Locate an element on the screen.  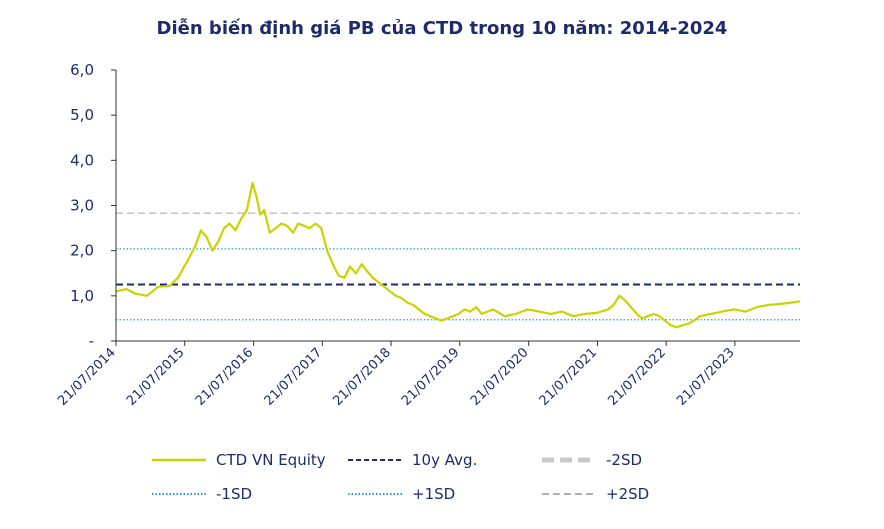
legend-label: CTD VN Equity is located at coordinates (271, 460).